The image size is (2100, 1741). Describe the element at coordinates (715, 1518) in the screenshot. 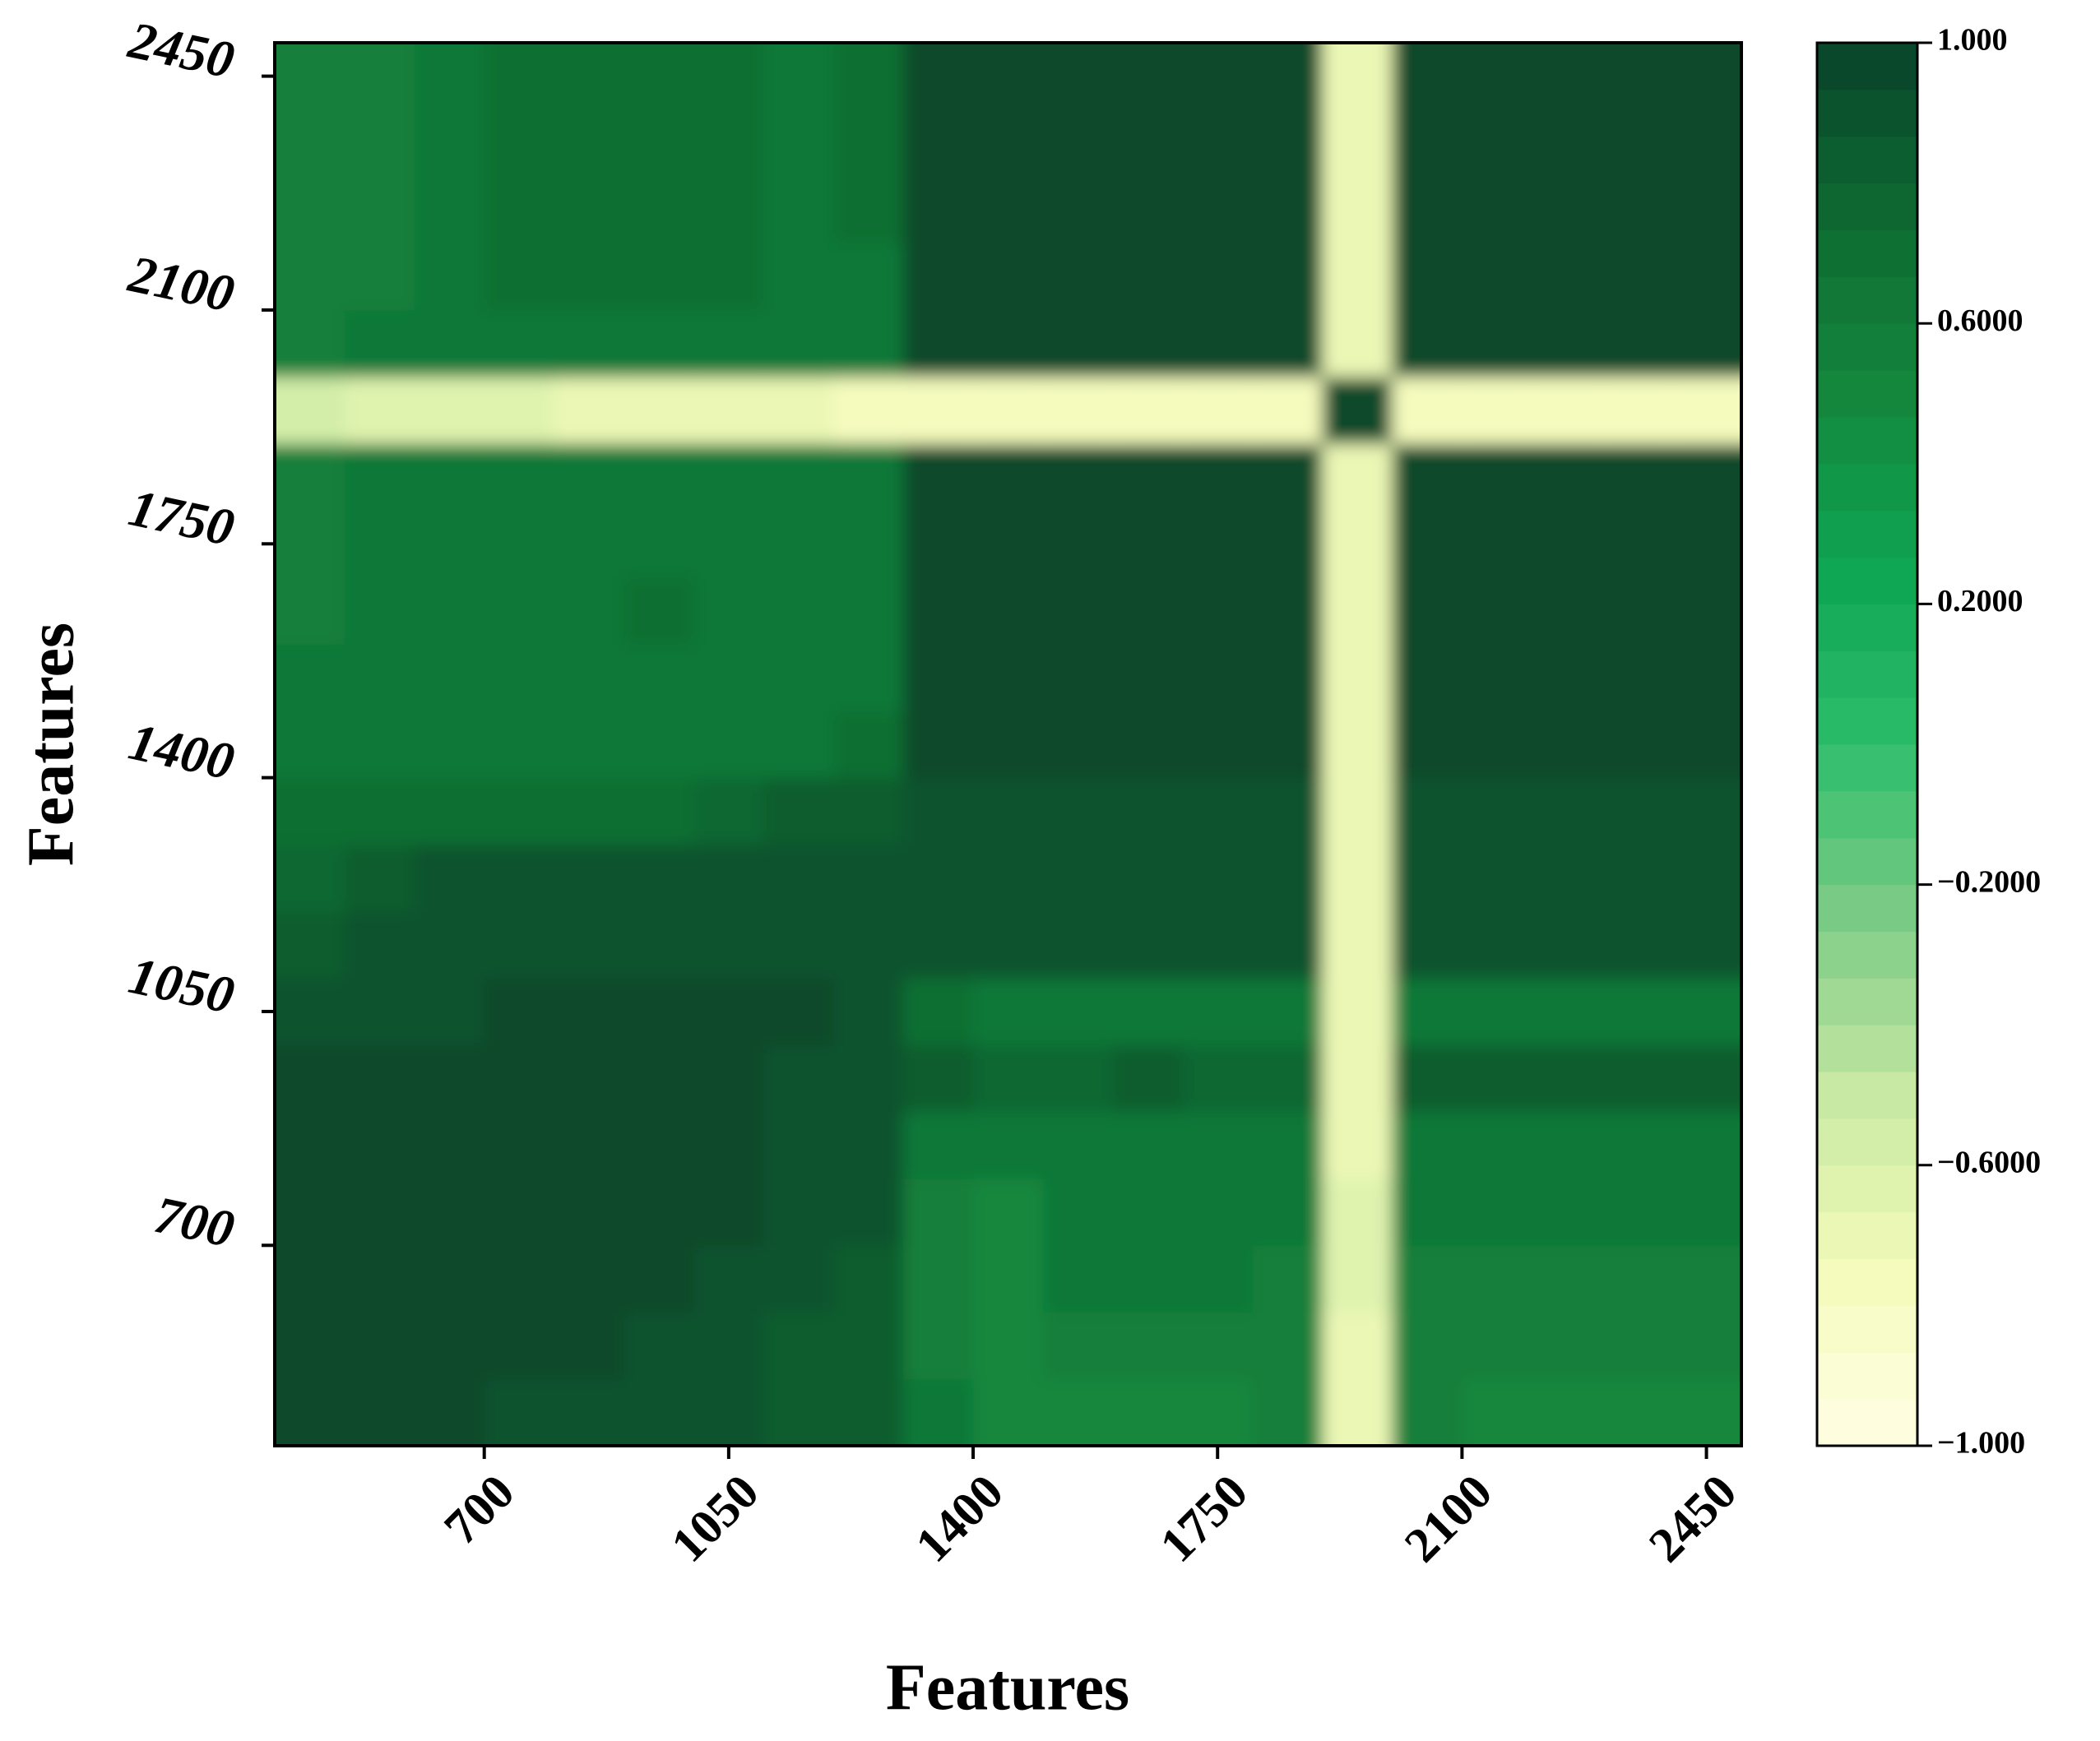

I see `x-tick-label: 1050` at that location.